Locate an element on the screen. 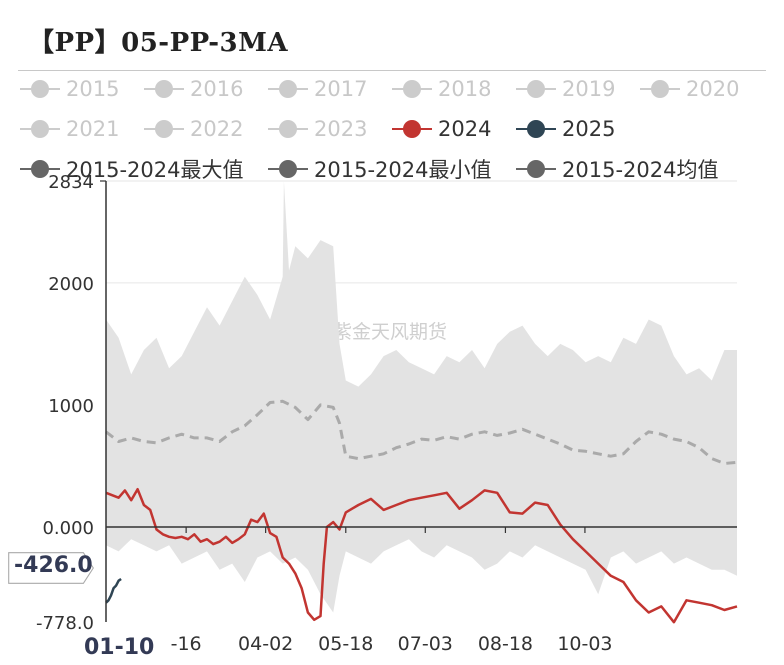 The height and width of the screenshot is (665, 784). legend-item-2023: 2023 is located at coordinates (317, 129).